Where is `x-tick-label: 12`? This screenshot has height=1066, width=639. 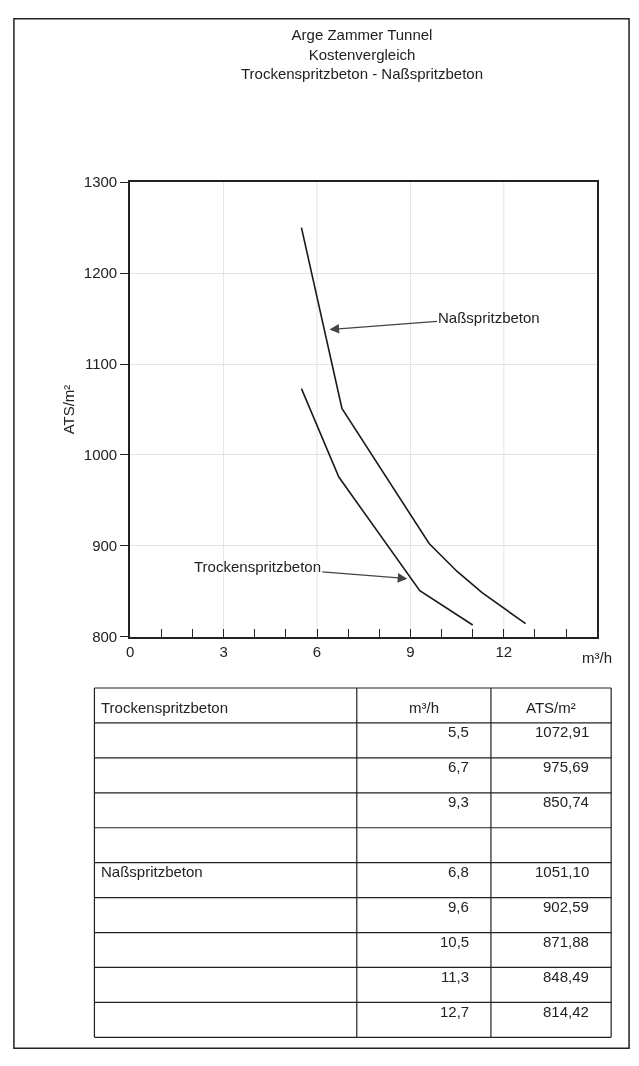
x-tick-label: 12 is located at coordinates (504, 651).